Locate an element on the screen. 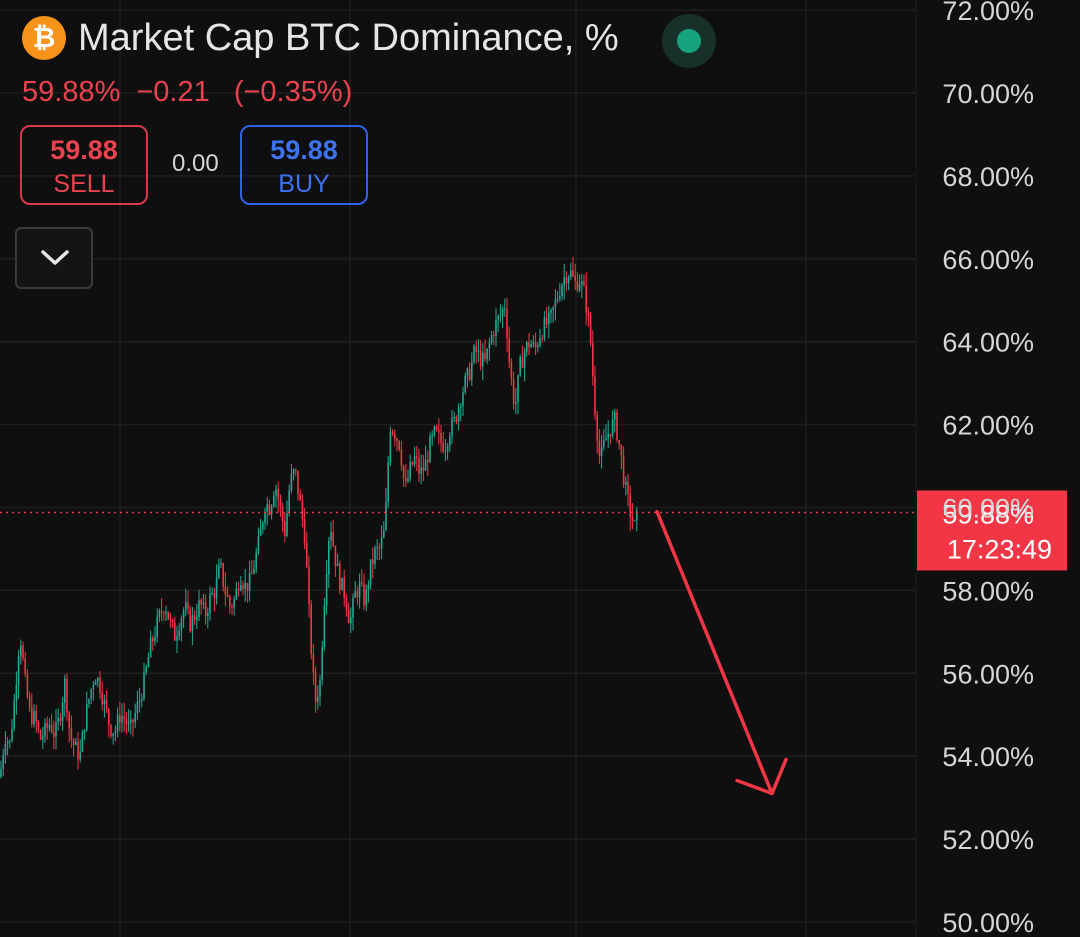 The height and width of the screenshot is (937, 1080). y-tick-label: 64.00% is located at coordinates (988, 343).